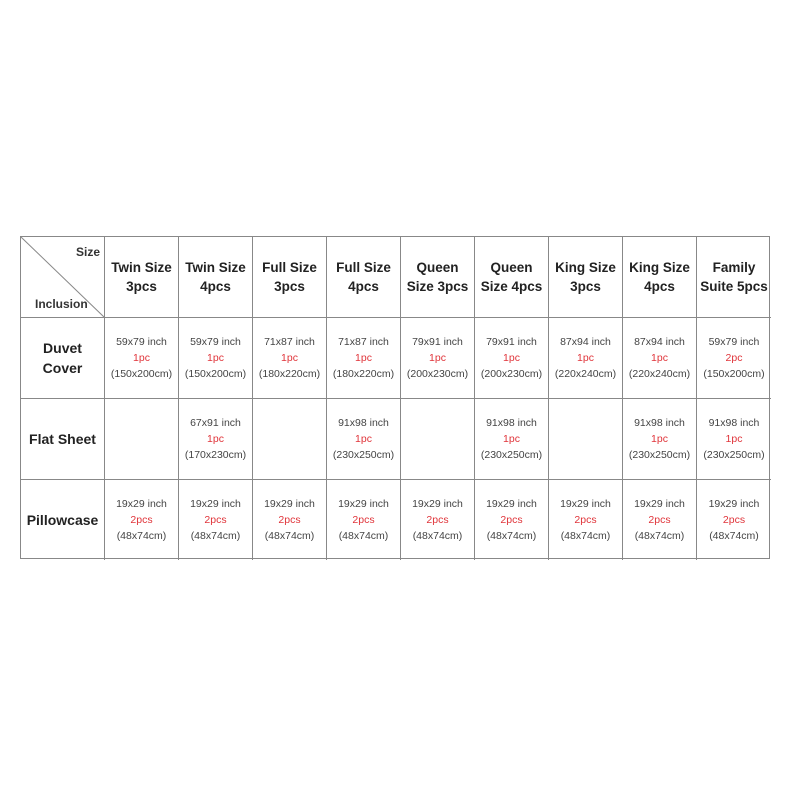 The image size is (800, 800). What do you see at coordinates (87, 252) in the screenshot?
I see `size-label: Size` at bounding box center [87, 252].